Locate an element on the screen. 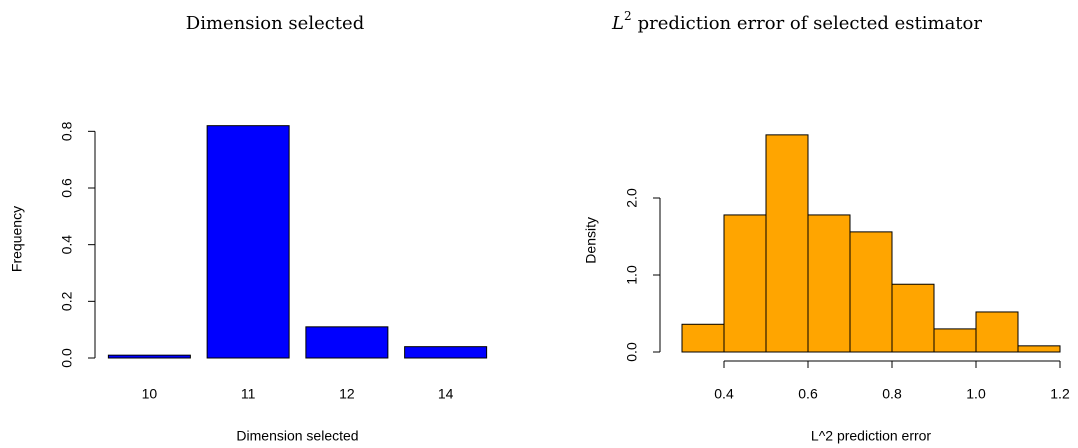 The width and height of the screenshot is (1078, 448). x-tick-label: 0.6 is located at coordinates (808, 394).